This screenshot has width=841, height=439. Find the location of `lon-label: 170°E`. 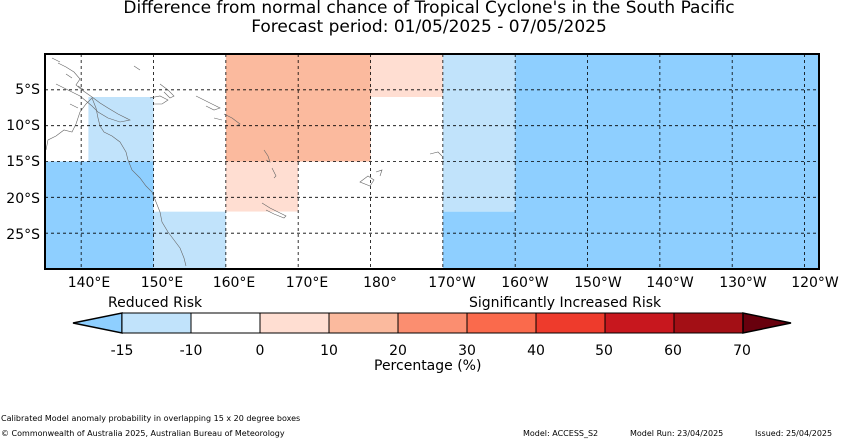

lon-label: 170°E is located at coordinates (307, 283).